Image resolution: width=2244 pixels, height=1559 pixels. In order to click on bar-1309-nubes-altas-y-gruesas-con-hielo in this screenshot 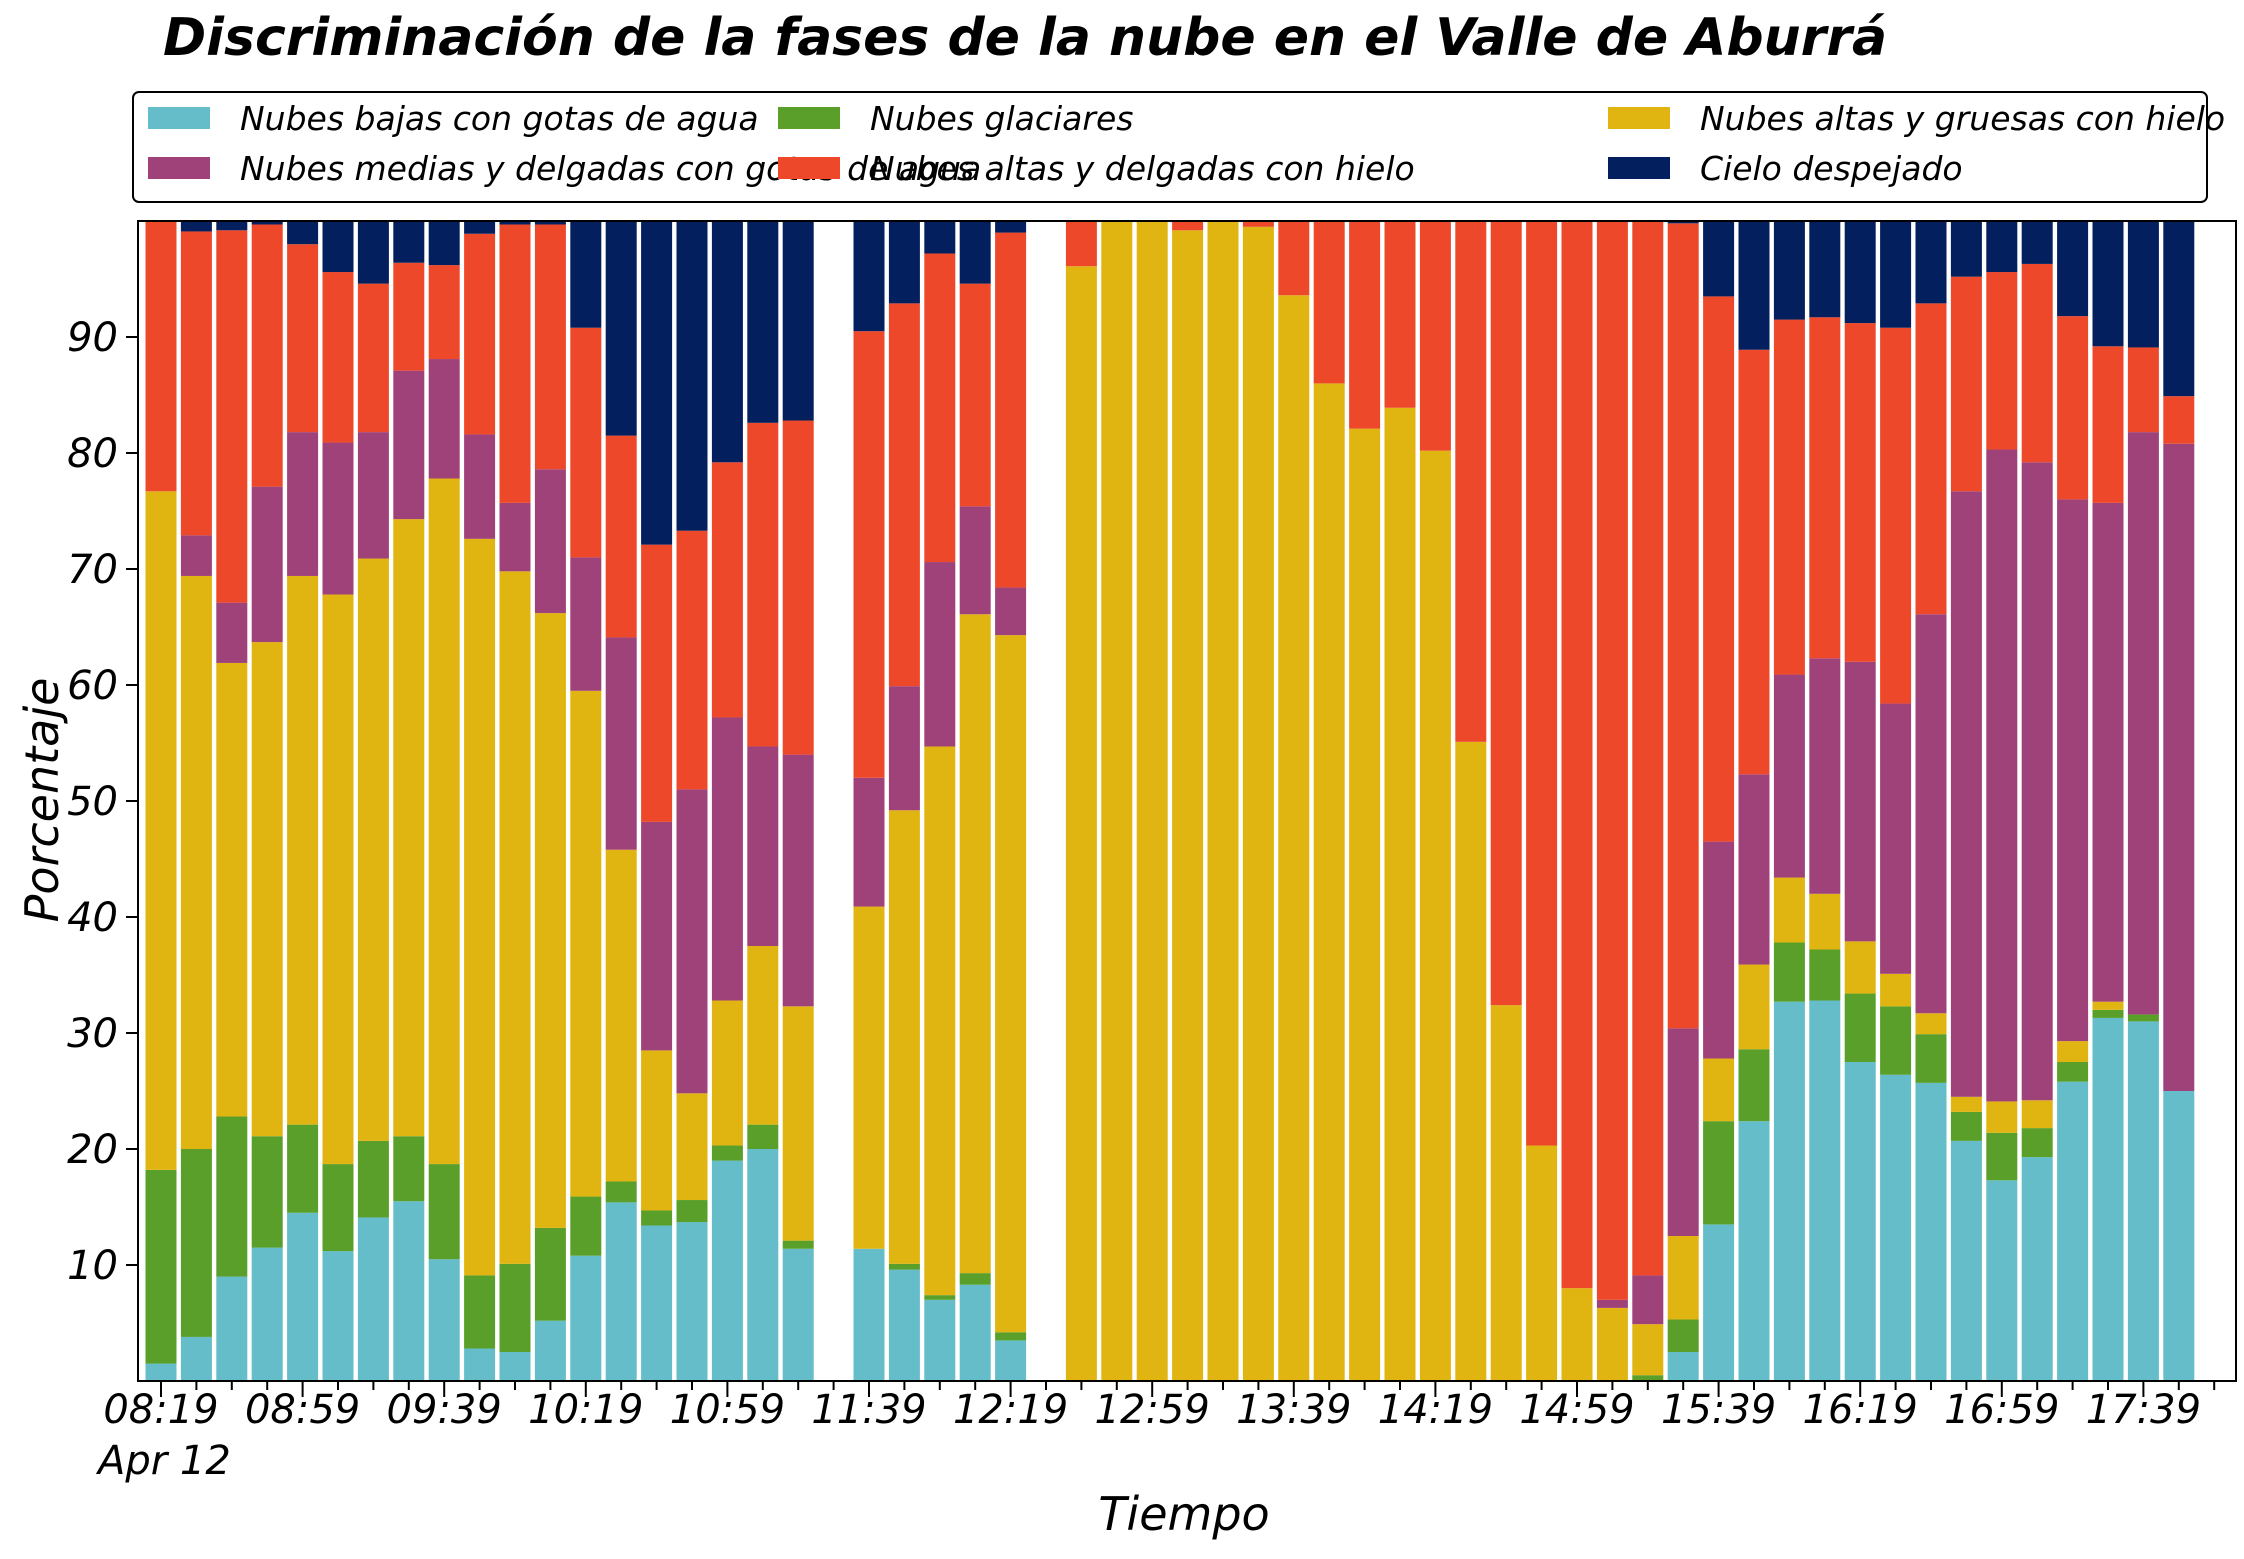, I will do `click(1188, 805)`.